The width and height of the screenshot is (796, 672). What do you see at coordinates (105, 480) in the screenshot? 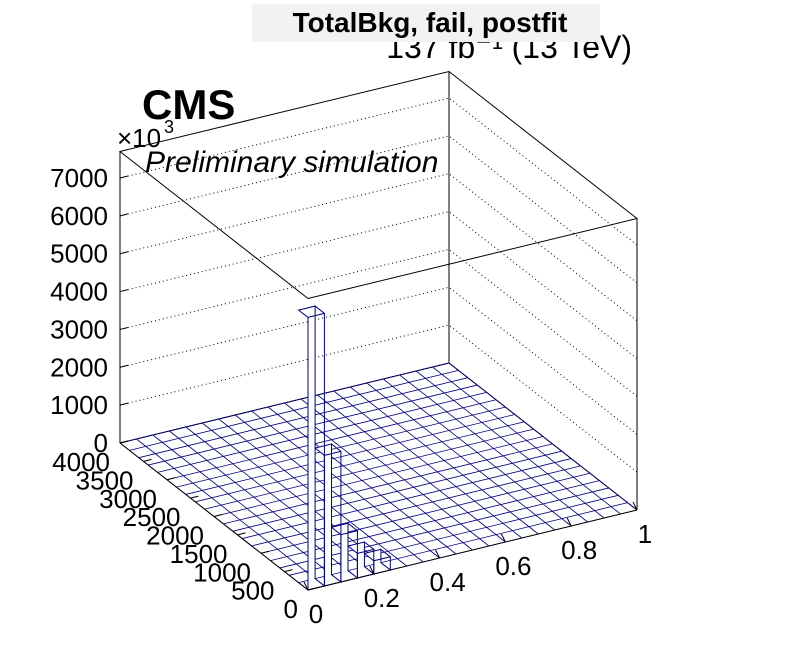
I see `y-tick-label: 3500` at bounding box center [105, 480].